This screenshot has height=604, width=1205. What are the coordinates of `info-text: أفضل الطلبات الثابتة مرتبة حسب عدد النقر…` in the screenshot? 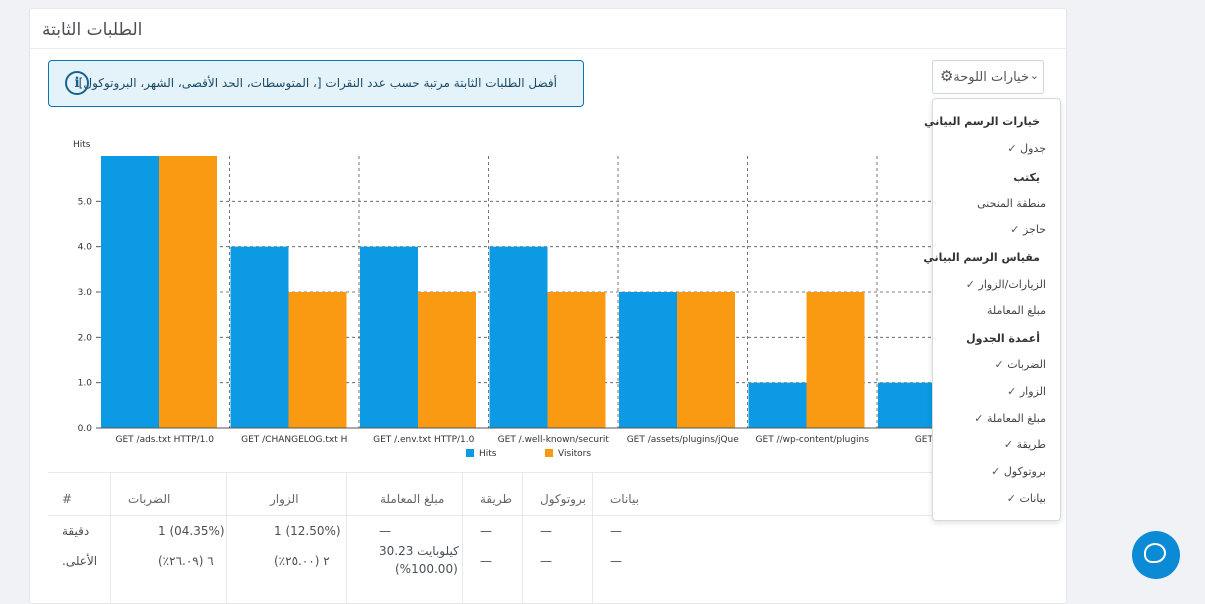 It's located at (317, 83).